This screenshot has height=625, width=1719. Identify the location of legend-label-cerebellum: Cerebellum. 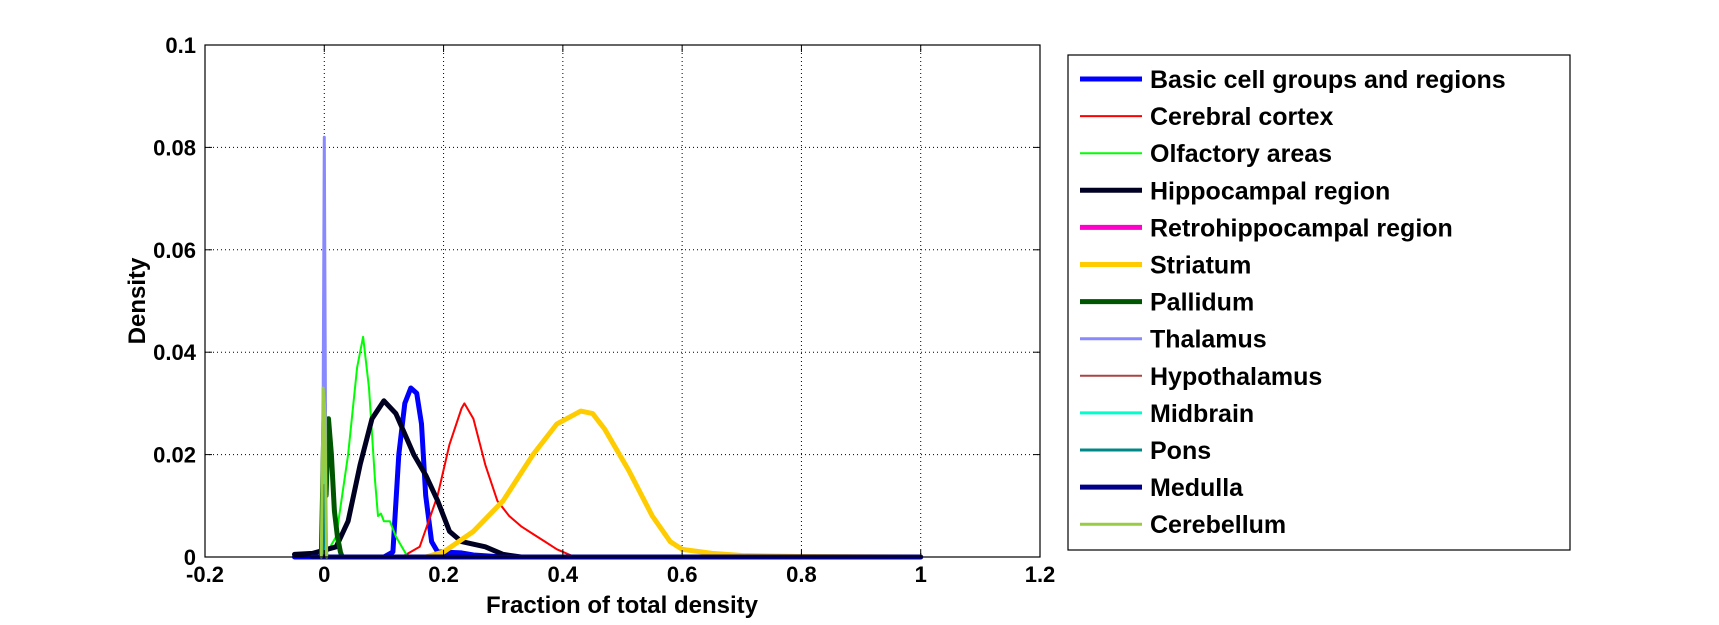
(1218, 525).